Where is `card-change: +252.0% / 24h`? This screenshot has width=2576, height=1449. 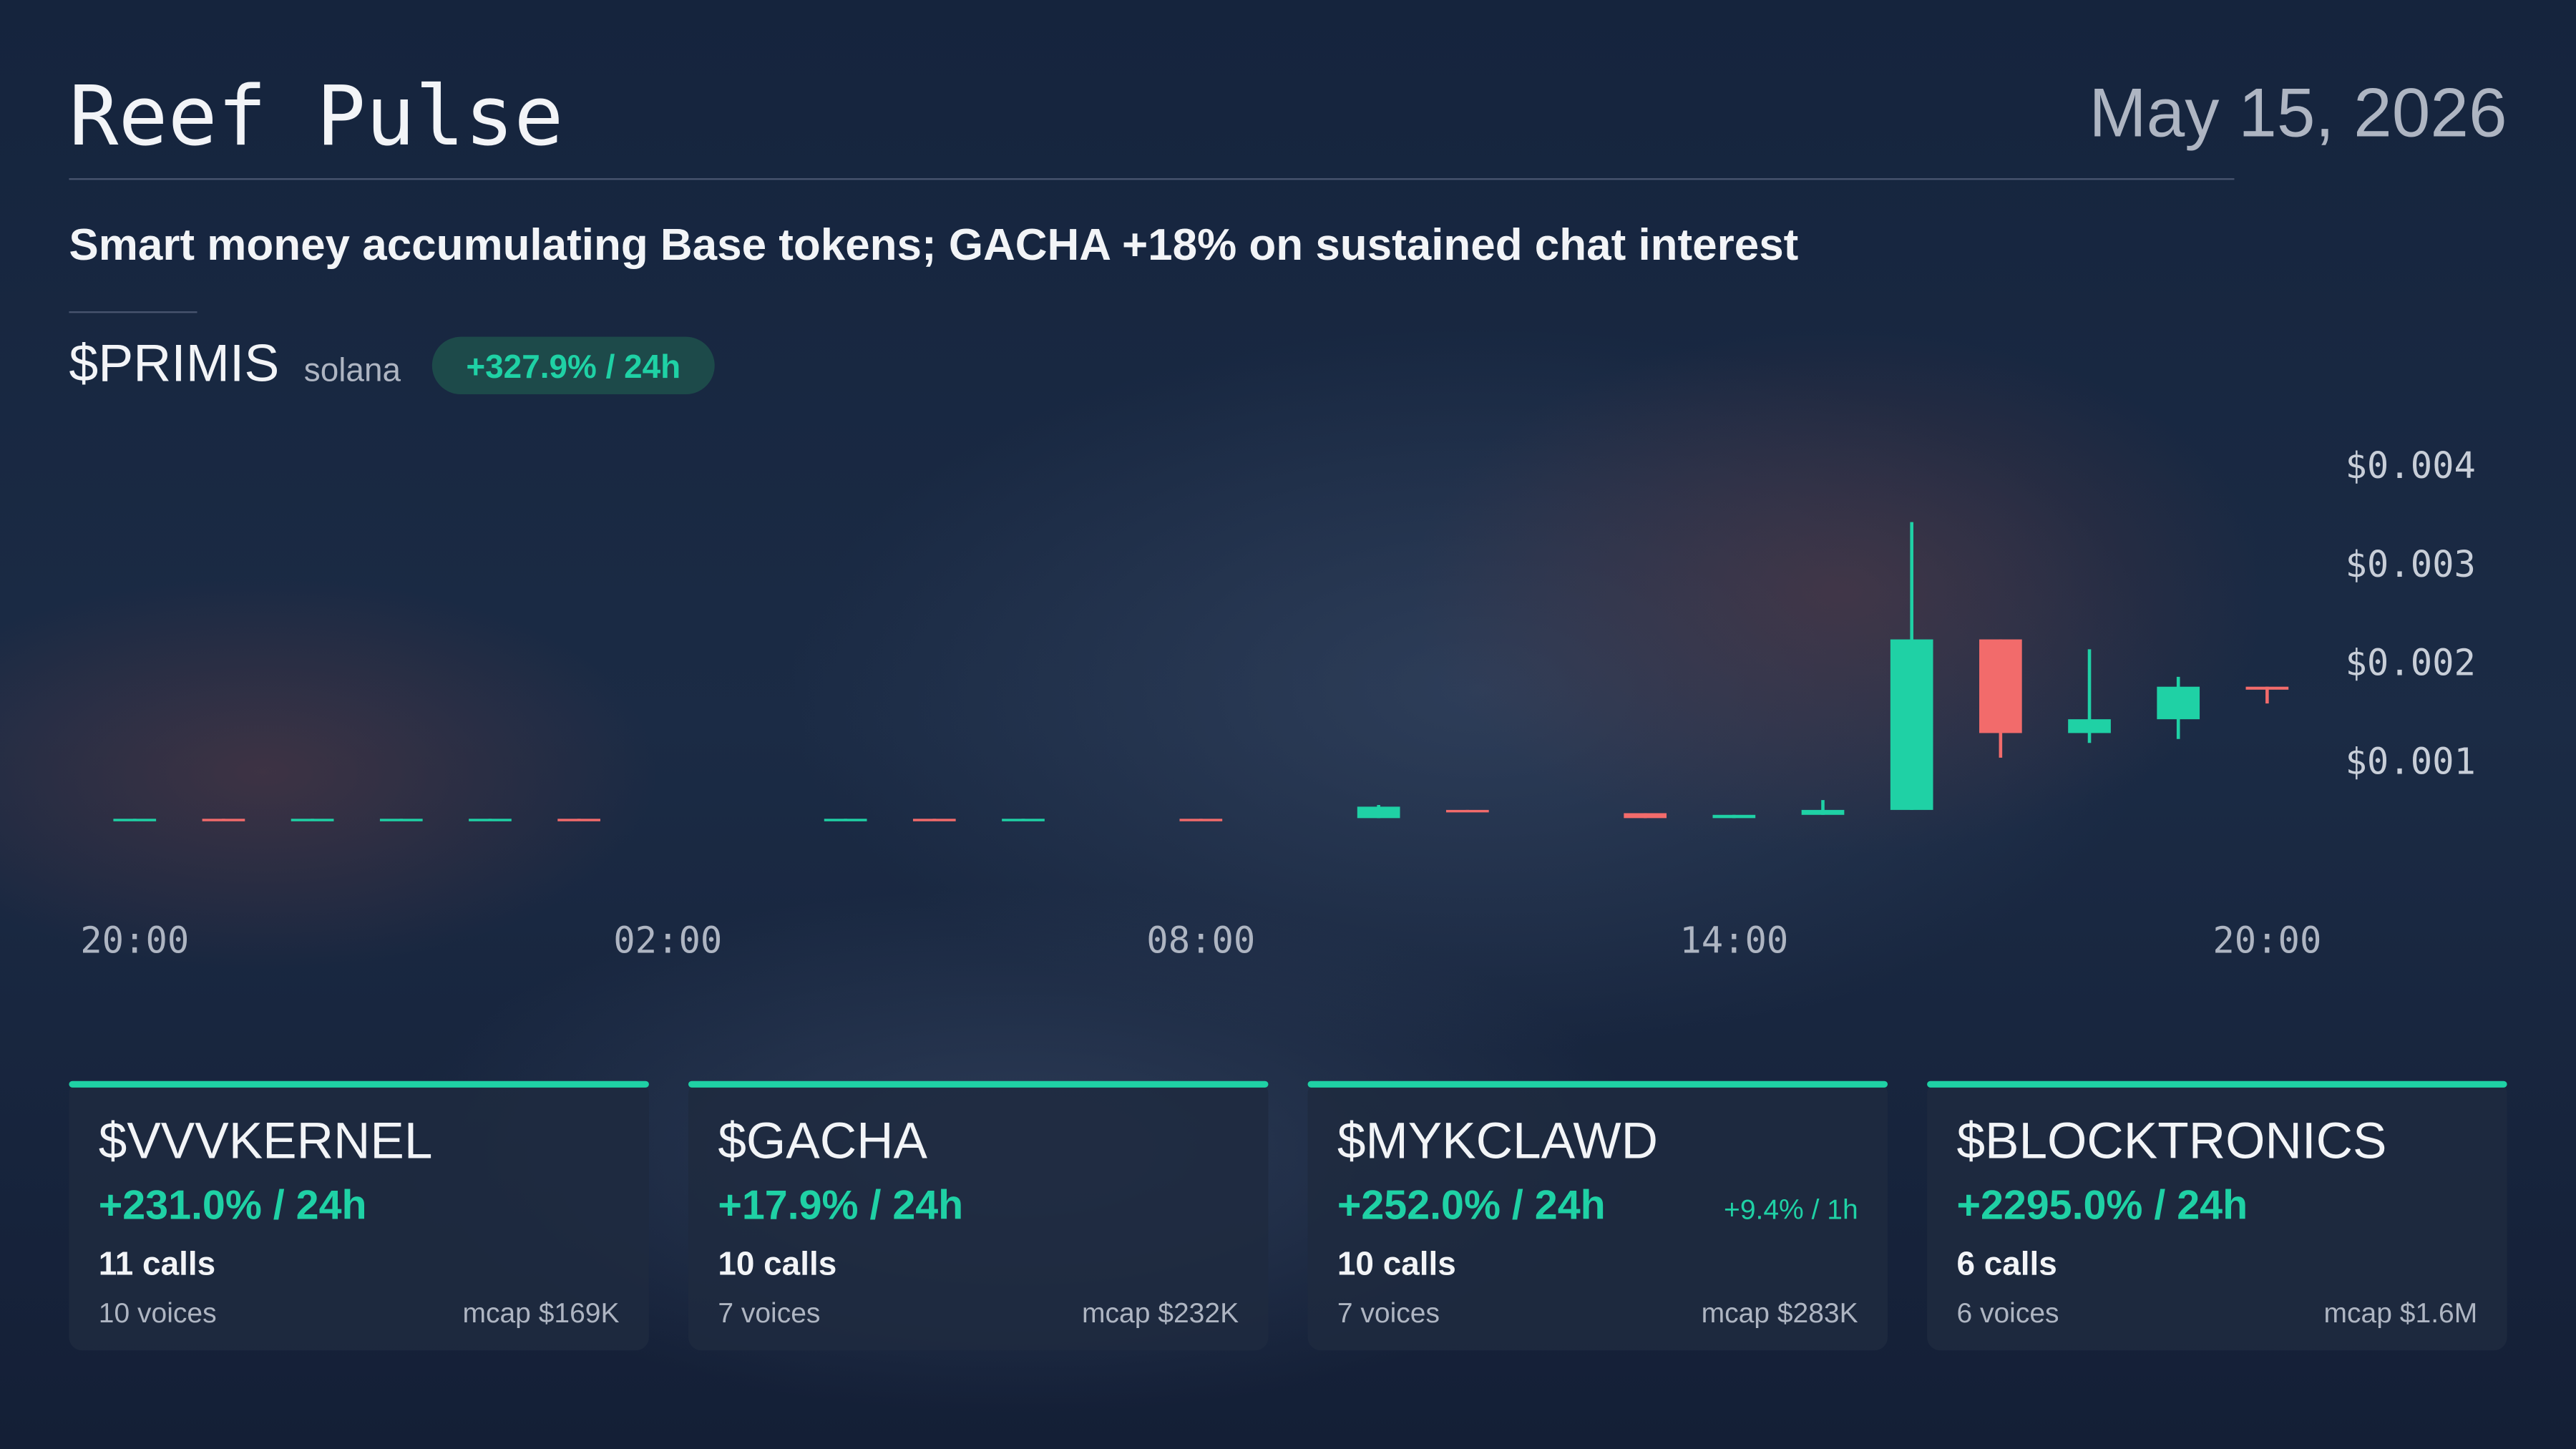
card-change: +252.0% / 24h is located at coordinates (1471, 1206).